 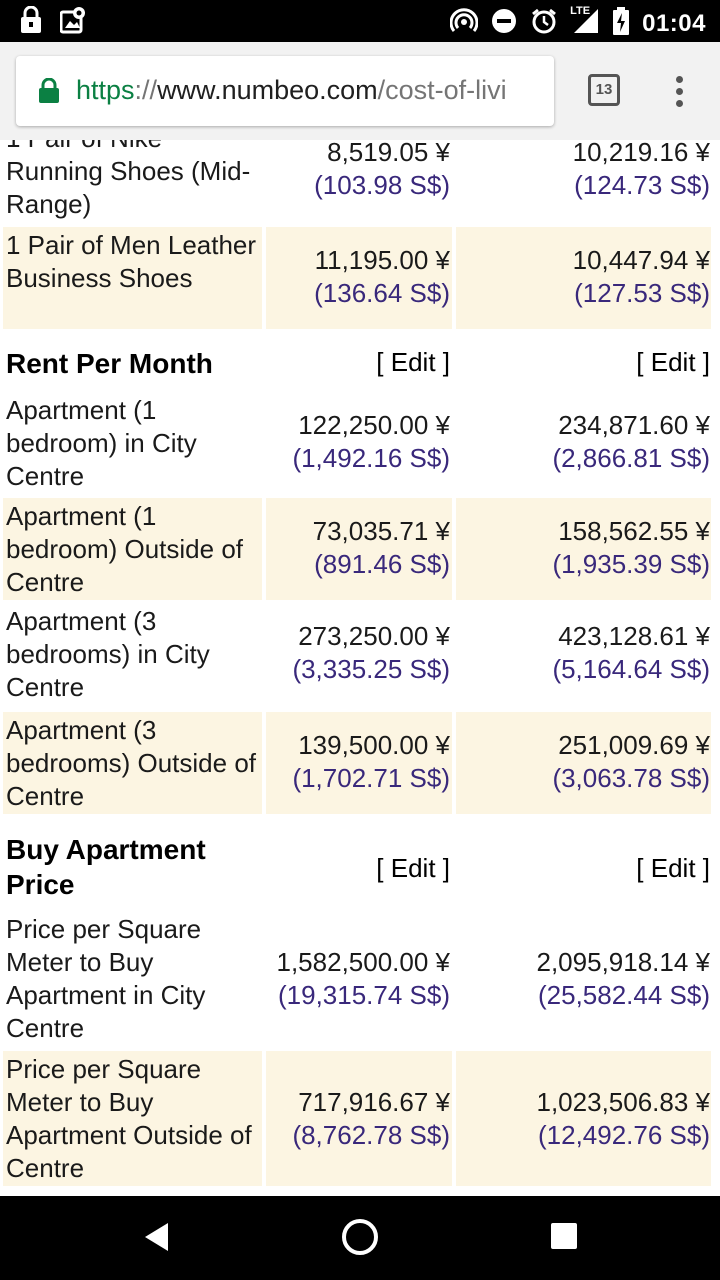 I want to click on city2-price: 10,219.16 ¥ (124.73 S$), so click(x=582, y=182).